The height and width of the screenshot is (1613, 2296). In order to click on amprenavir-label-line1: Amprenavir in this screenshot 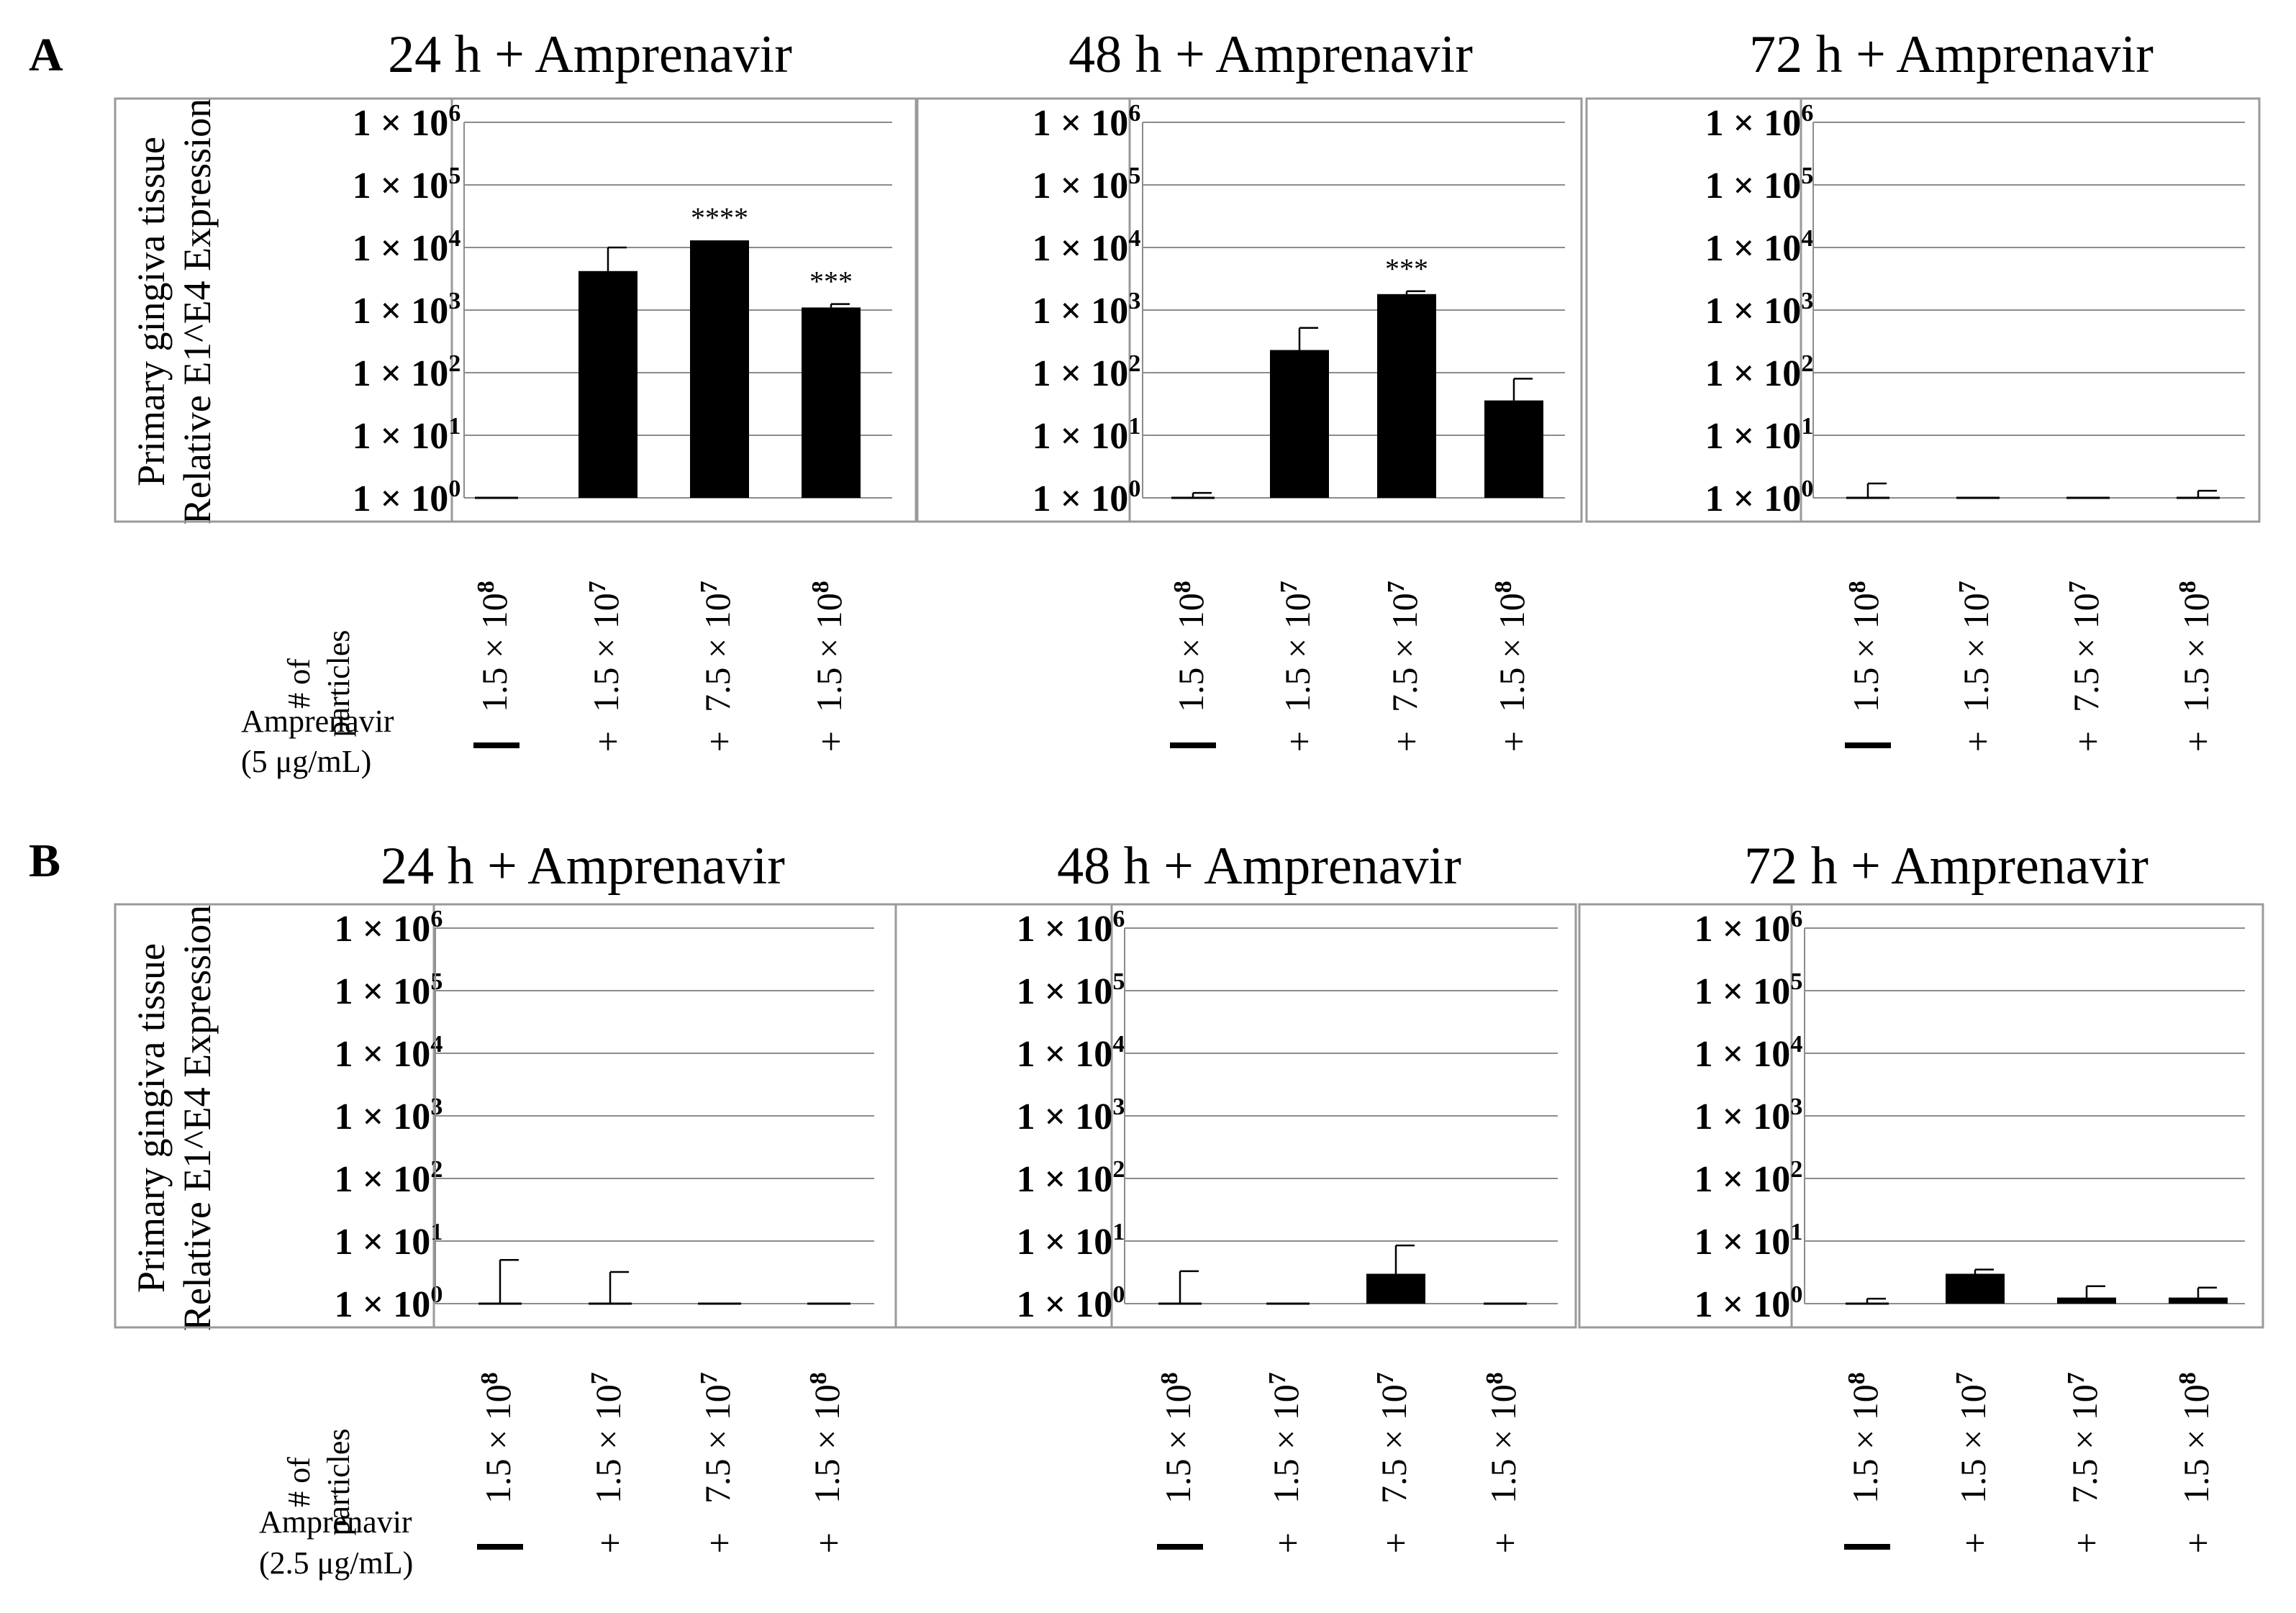, I will do `click(317, 721)`.